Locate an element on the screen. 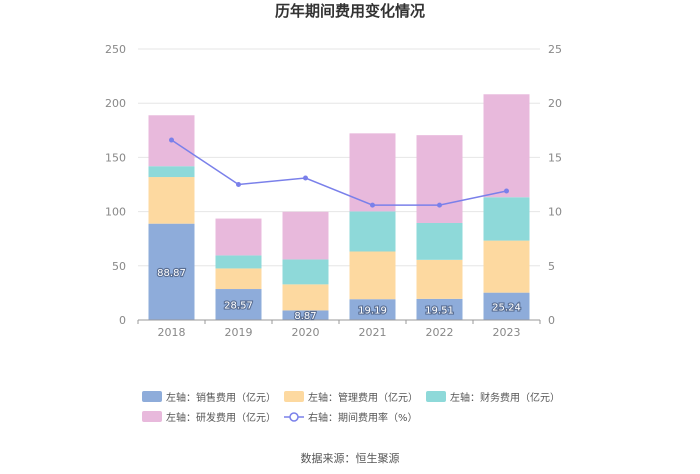 The width and height of the screenshot is (700, 474). legend-label: 左轴：财务费用（亿元） is located at coordinates (505, 397).